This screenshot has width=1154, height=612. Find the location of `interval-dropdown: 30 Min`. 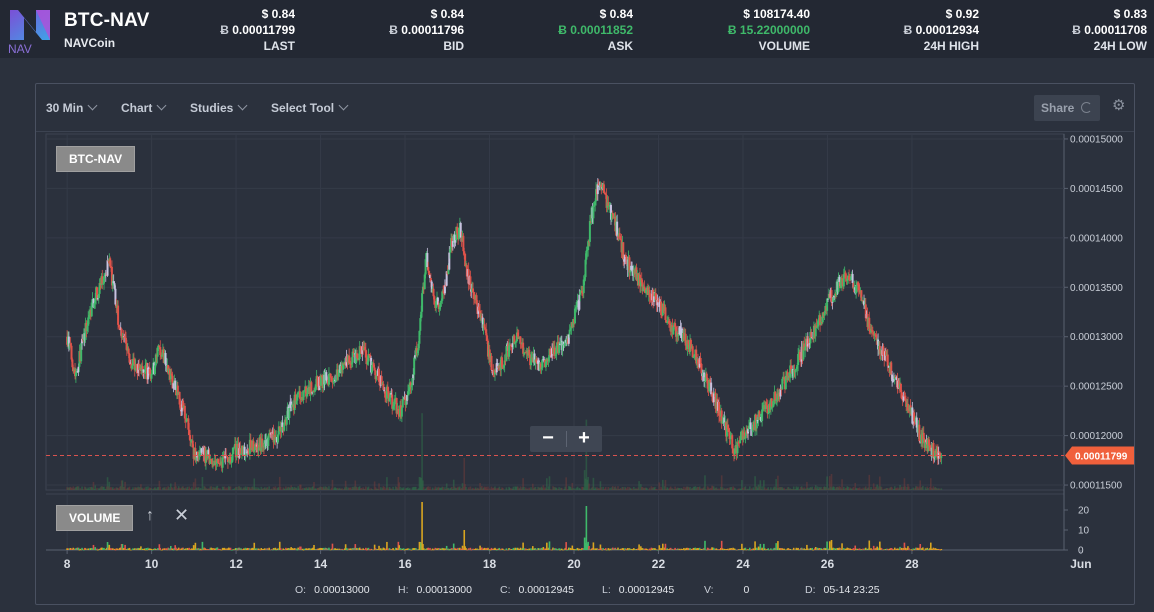

interval-dropdown: 30 Min is located at coordinates (72, 107).